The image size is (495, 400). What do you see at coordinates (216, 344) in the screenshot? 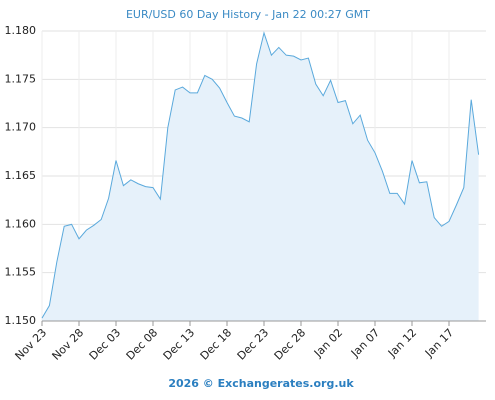
I see `x-tick-label: Dec 18` at bounding box center [216, 344].